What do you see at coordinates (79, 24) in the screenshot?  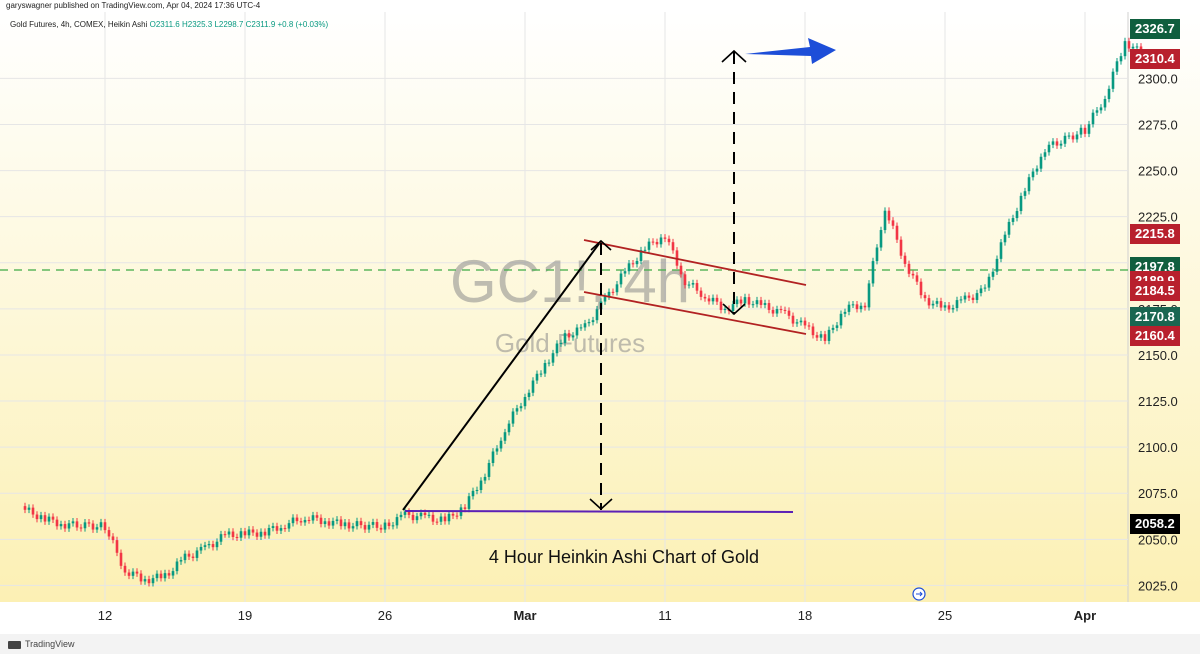 I see `symbol-description: Gold Futures, 4h, COMEX, Heikin Ashi` at bounding box center [79, 24].